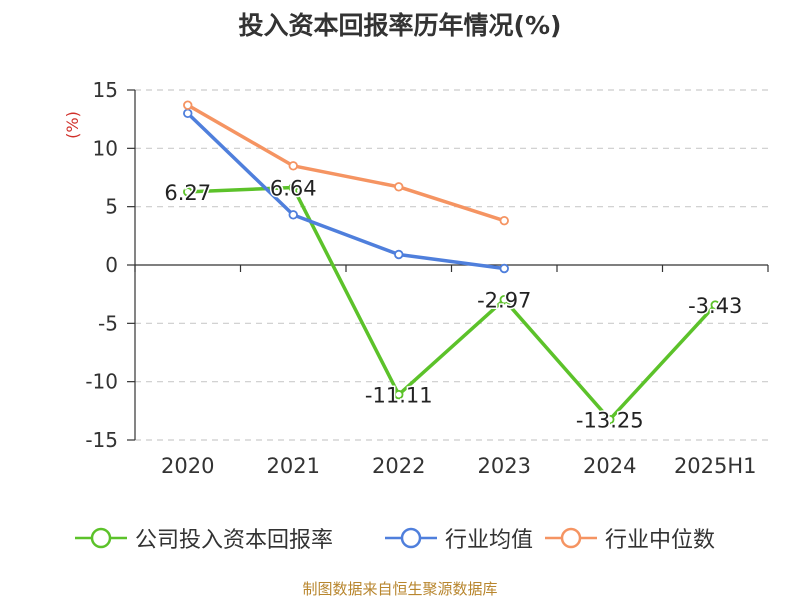 The image size is (800, 600). Describe the element at coordinates (108, 323) in the screenshot. I see `y-tick-label: -5` at that location.